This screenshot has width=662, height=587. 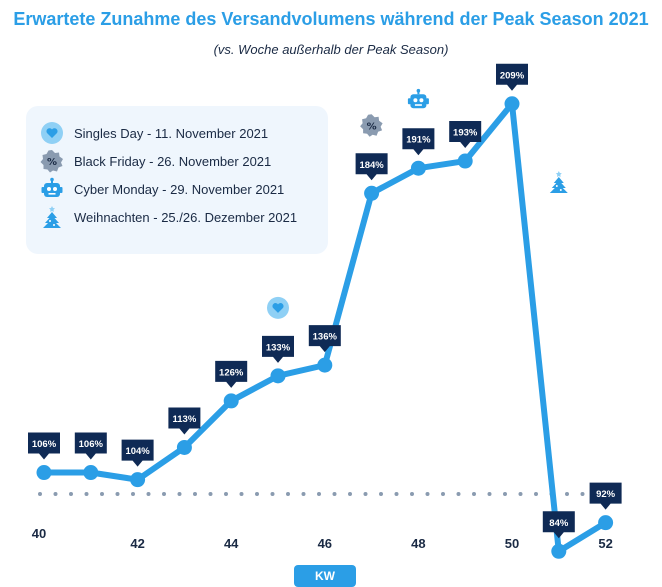 I want to click on event-christmas-tree-icon, so click(x=558, y=182).